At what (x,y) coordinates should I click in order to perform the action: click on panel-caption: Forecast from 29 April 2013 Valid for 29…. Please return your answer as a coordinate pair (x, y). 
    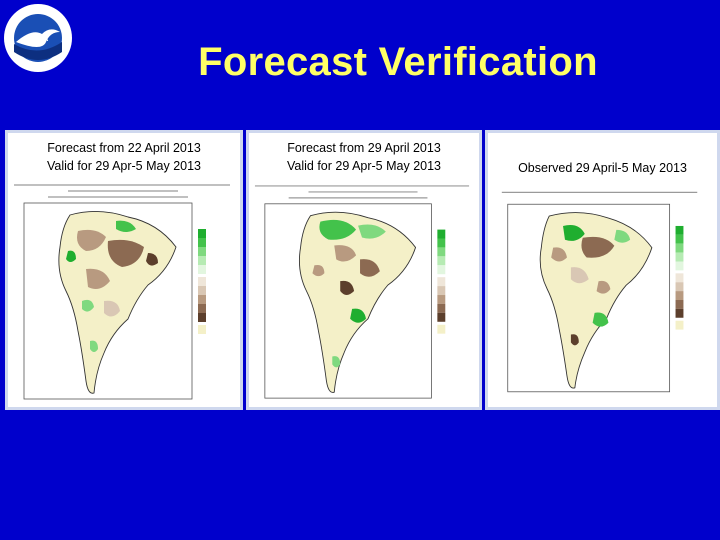
    Looking at the image, I should click on (364, 154).